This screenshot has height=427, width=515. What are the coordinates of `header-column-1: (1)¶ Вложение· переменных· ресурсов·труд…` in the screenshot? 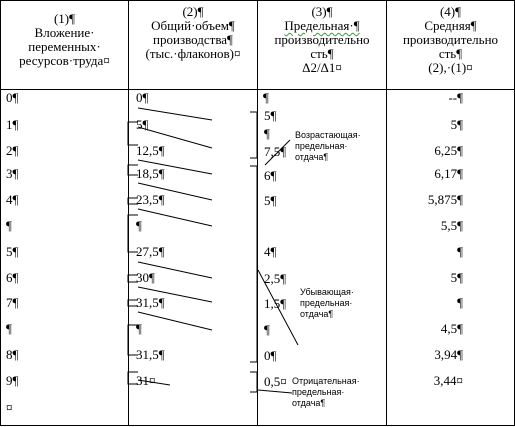 It's located at (64, 40).